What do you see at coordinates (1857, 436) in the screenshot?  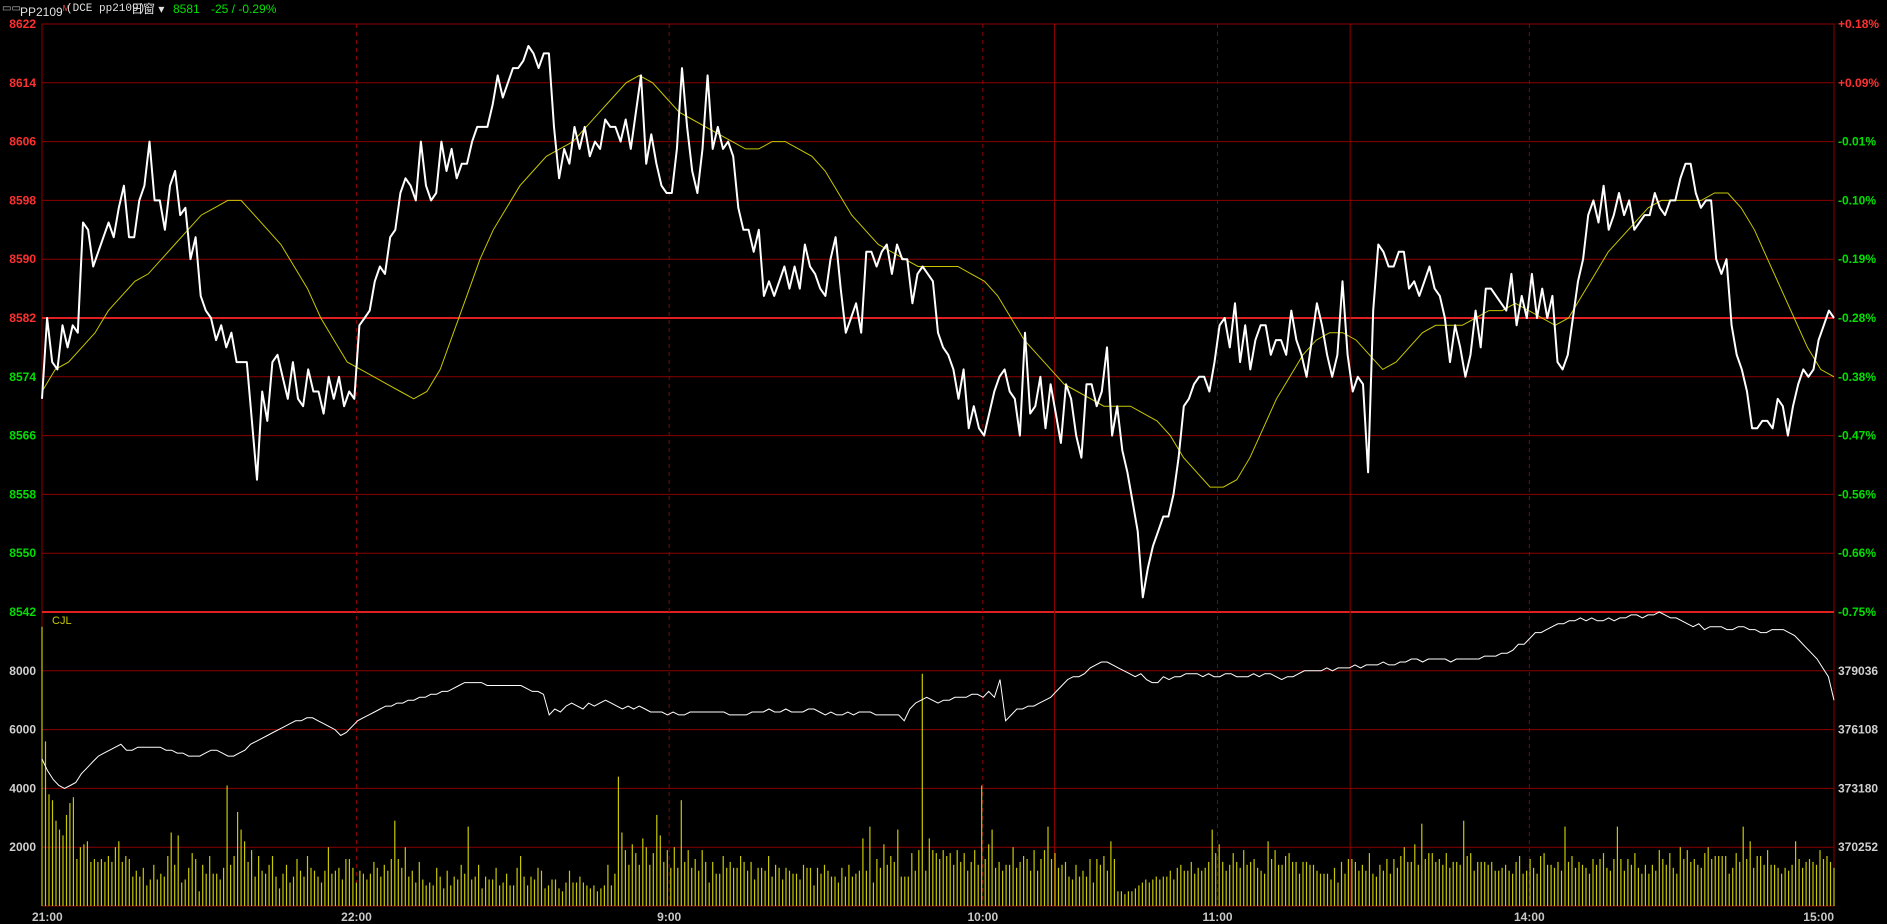 I see `percent-tick-label: -0.47%` at bounding box center [1857, 436].